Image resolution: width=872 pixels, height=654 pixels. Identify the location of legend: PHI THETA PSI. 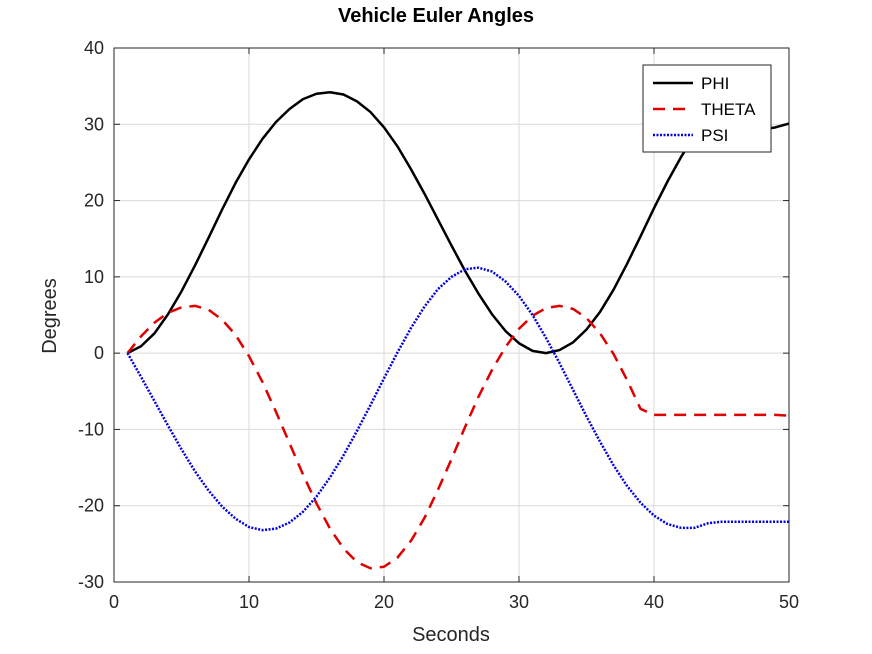
(707, 108).